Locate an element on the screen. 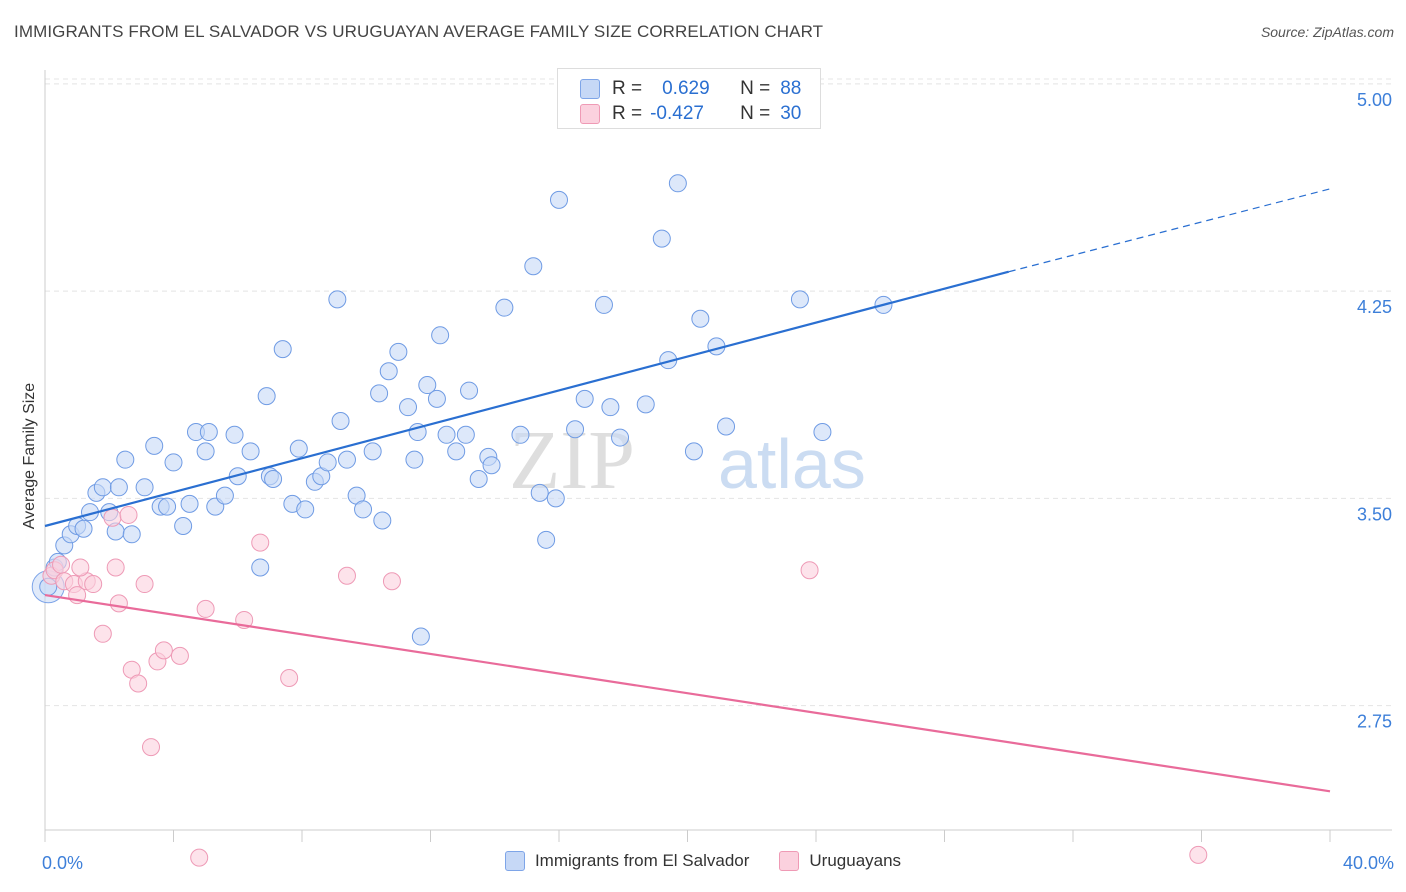 Image resolution: width=1406 pixels, height=892 pixels. y-tick-label: 4.25 is located at coordinates (1374, 307).